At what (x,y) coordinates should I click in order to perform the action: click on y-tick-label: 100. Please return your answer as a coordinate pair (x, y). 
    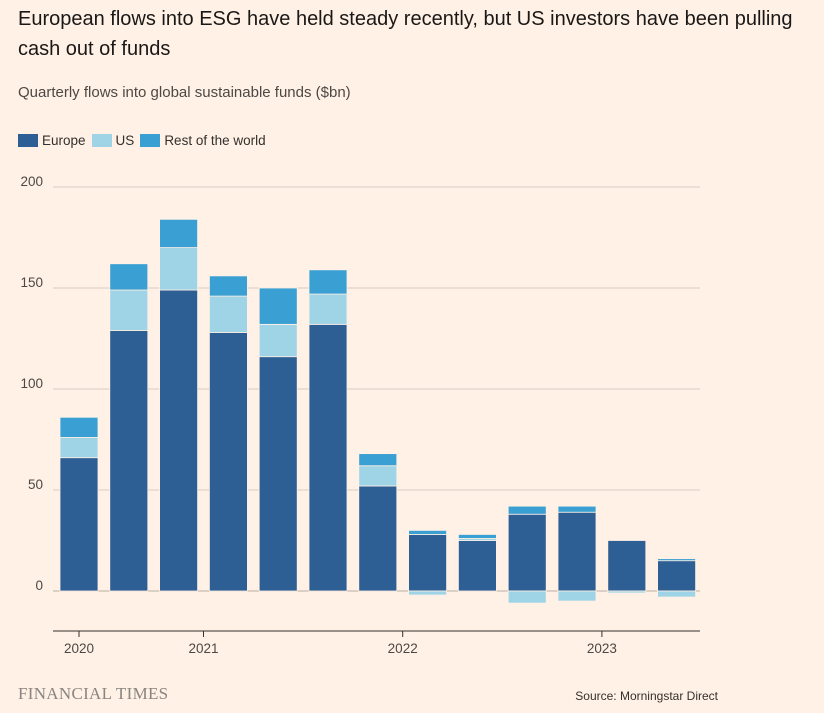
    Looking at the image, I should click on (31, 383).